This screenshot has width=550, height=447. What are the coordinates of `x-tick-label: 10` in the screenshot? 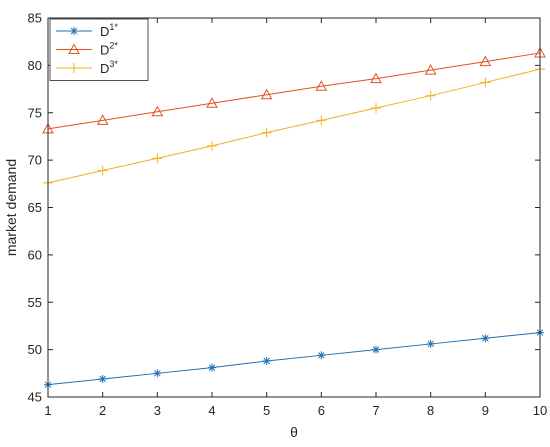 It's located at (540, 410).